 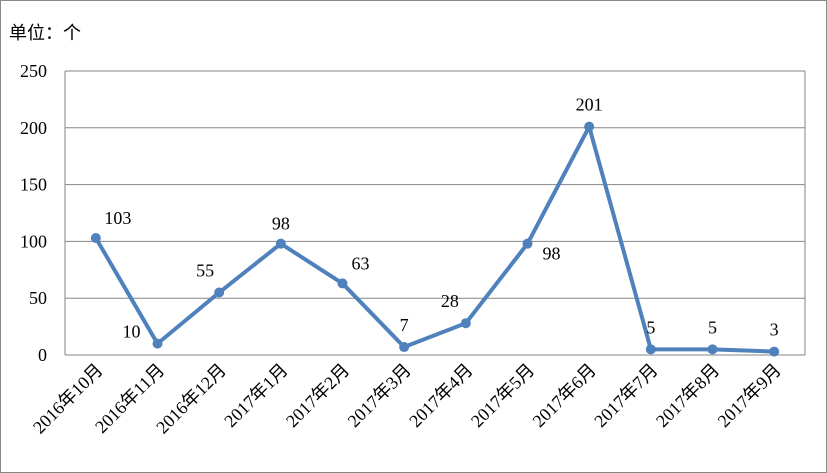 What do you see at coordinates (749, 395) in the screenshot?
I see `x-tick-label: 2017年9月` at bounding box center [749, 395].